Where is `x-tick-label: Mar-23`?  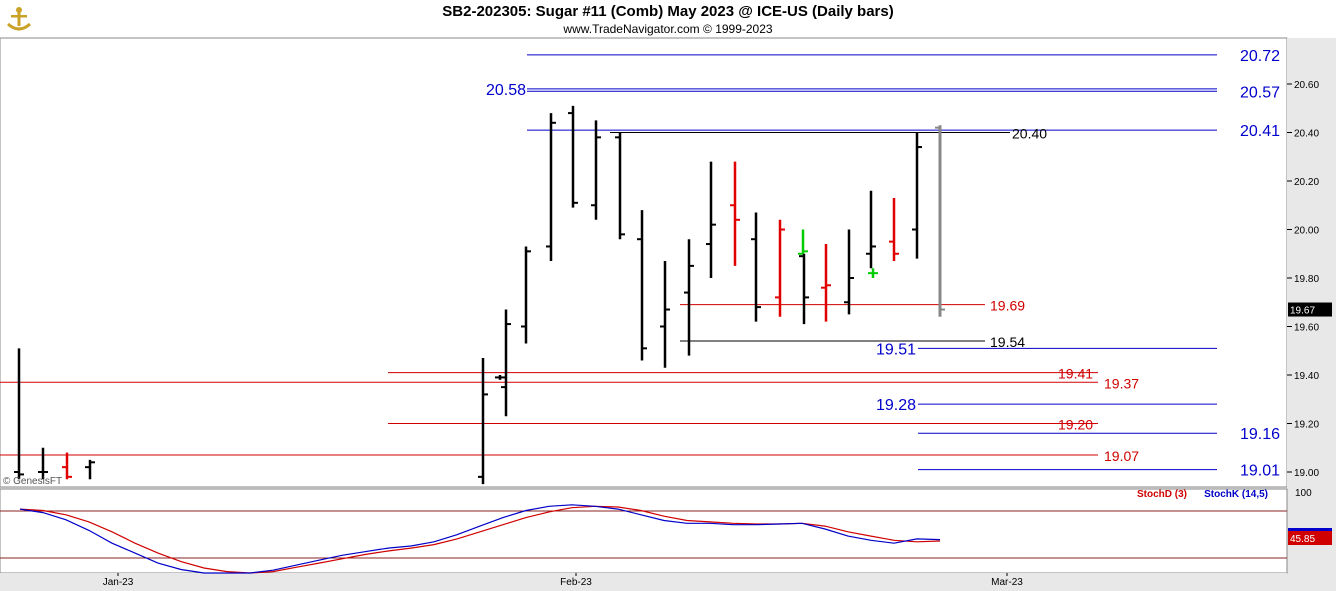
x-tick-label: Mar-23 is located at coordinates (1007, 582).